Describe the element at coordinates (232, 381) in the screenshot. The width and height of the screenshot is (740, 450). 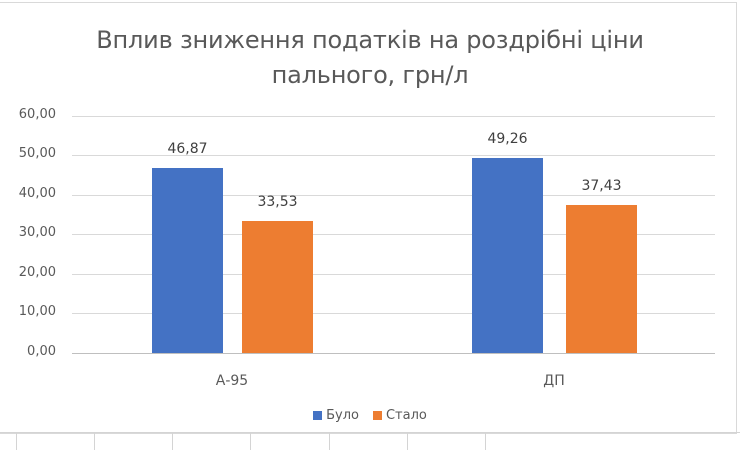
I see `x-label-a95: А-95` at that location.